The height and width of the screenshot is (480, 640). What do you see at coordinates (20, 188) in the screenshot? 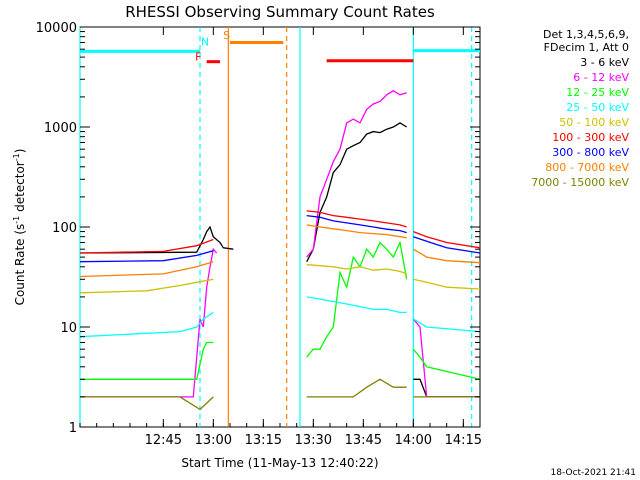
I see `y-axis-label-mid: detector` at bounding box center [20, 188].